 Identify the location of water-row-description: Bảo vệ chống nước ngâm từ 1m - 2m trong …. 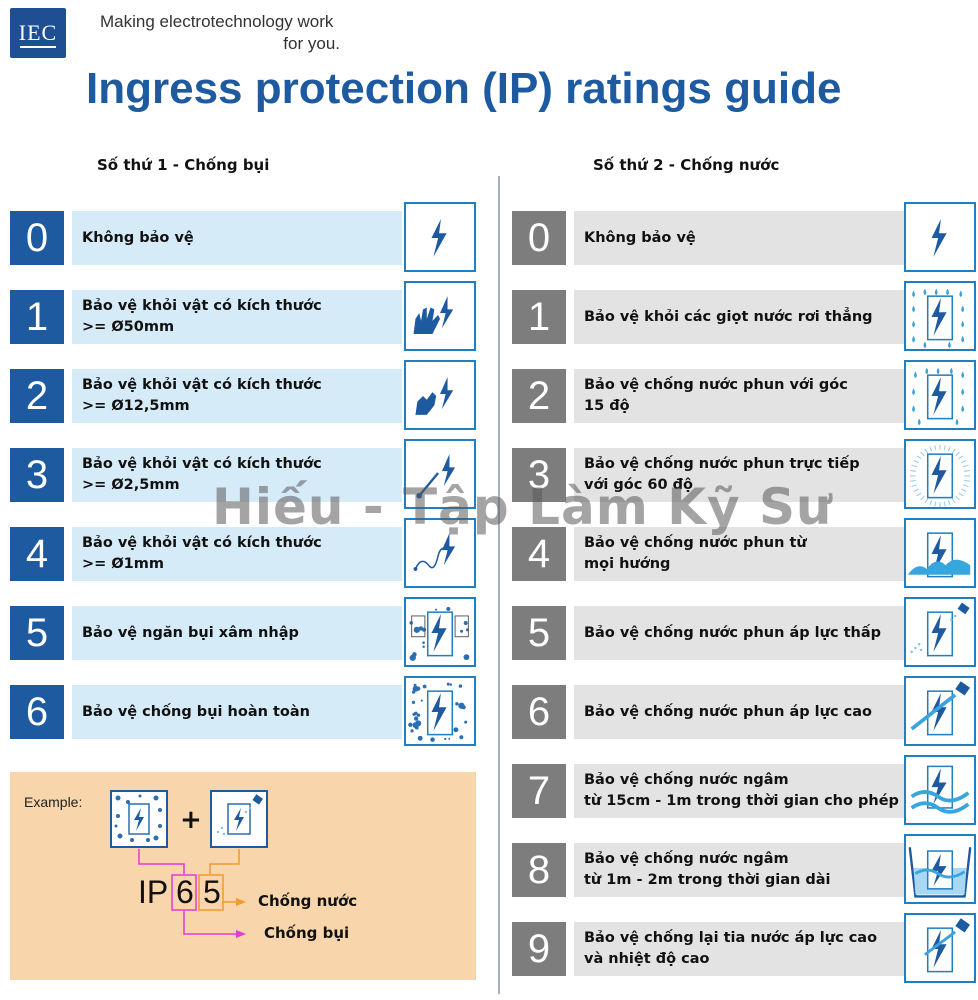
(739, 870).